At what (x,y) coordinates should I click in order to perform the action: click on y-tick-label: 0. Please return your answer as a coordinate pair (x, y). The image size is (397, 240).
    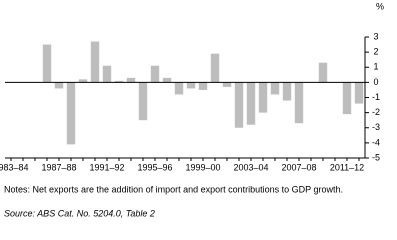
    Looking at the image, I should click on (375, 82).